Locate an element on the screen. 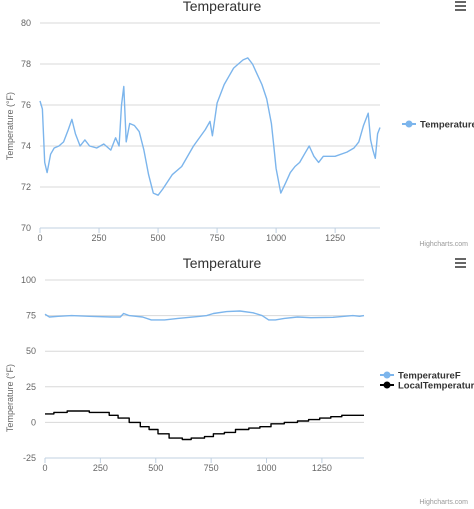  y-tick-label: 80 is located at coordinates (26, 23).